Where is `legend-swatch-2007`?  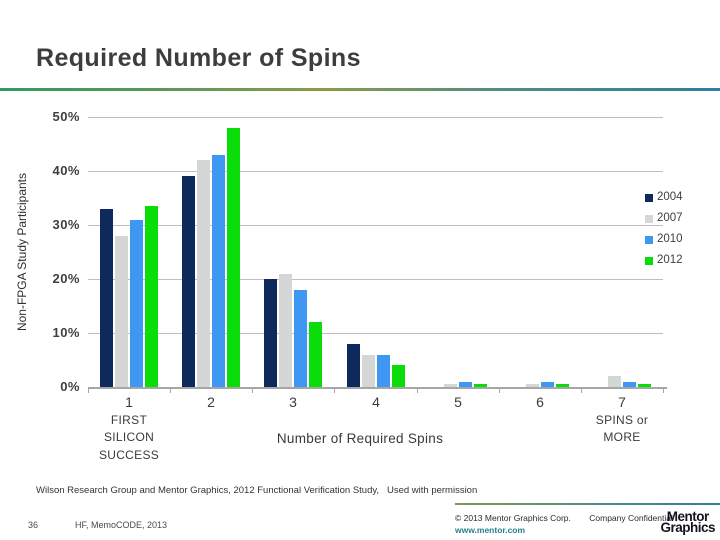 legend-swatch-2007 is located at coordinates (649, 219).